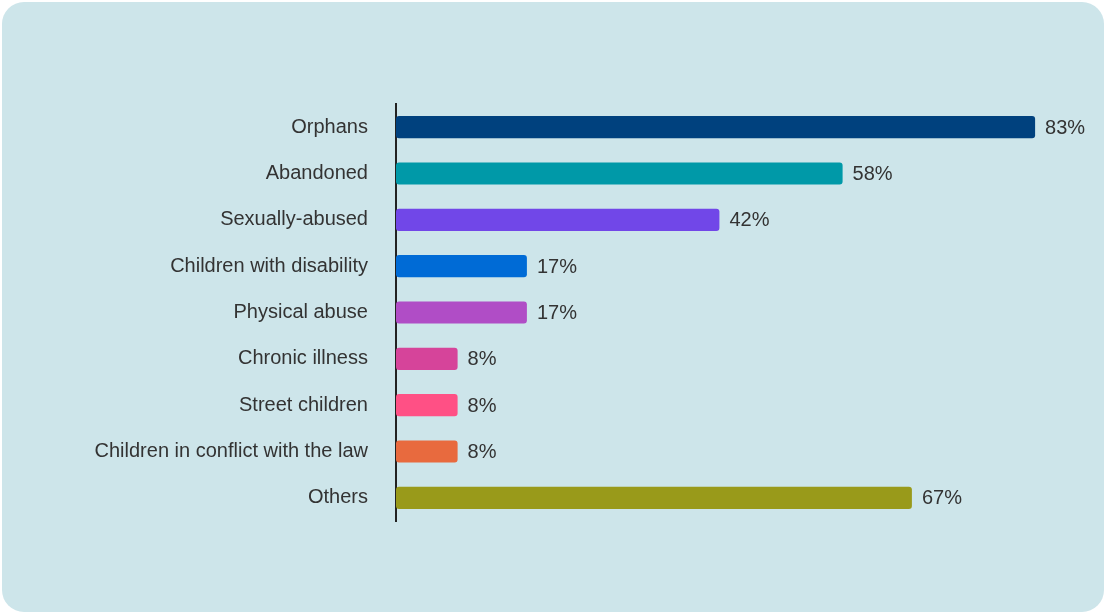 This screenshot has height=614, width=1106. I want to click on y-tick-label: Chronic illness, so click(302, 357).